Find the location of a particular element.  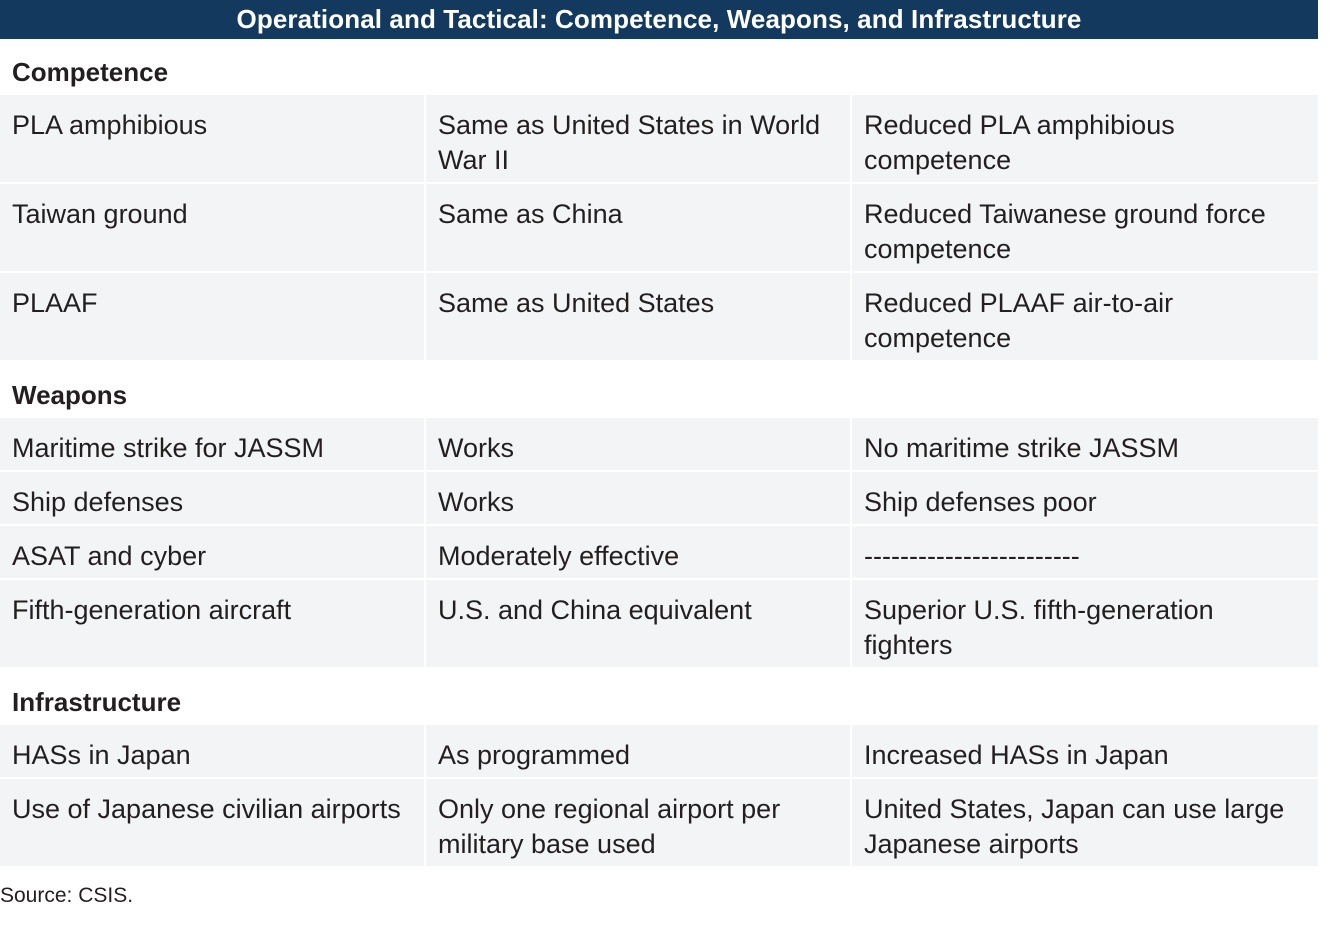

table-cell: U.S. and China equivalent is located at coordinates (638, 623).